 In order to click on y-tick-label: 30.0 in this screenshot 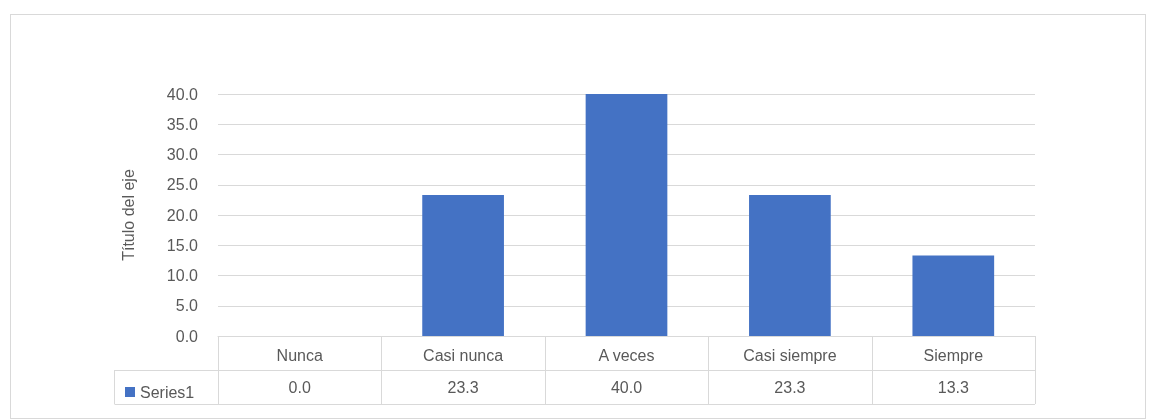, I will do `click(182, 154)`.